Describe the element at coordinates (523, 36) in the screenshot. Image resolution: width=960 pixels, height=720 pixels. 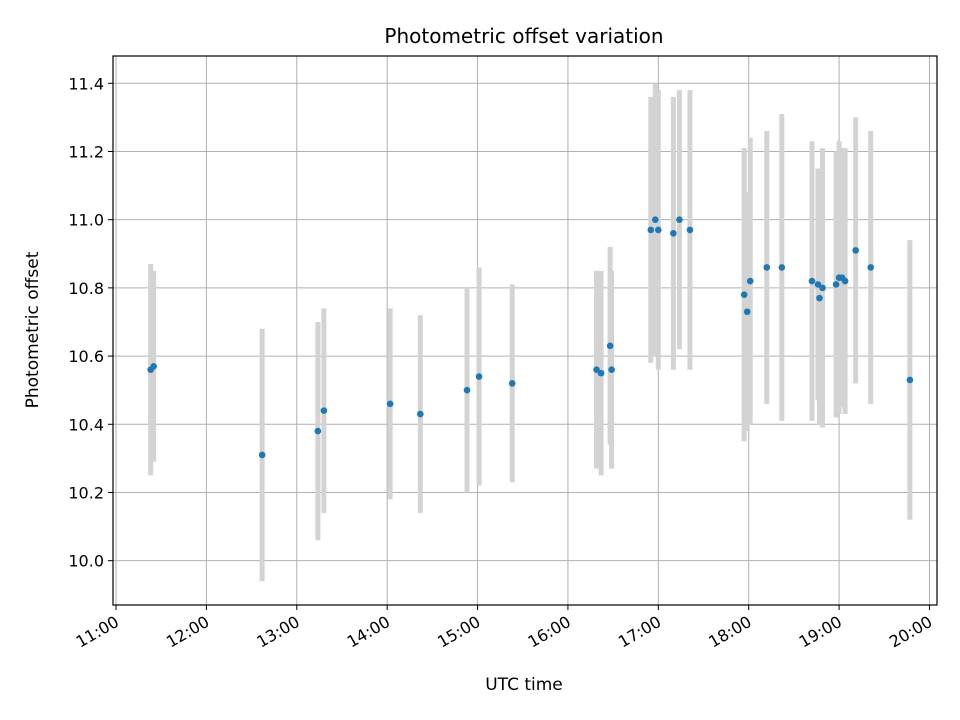
I see `chart-title: Photometric offset variation` at that location.